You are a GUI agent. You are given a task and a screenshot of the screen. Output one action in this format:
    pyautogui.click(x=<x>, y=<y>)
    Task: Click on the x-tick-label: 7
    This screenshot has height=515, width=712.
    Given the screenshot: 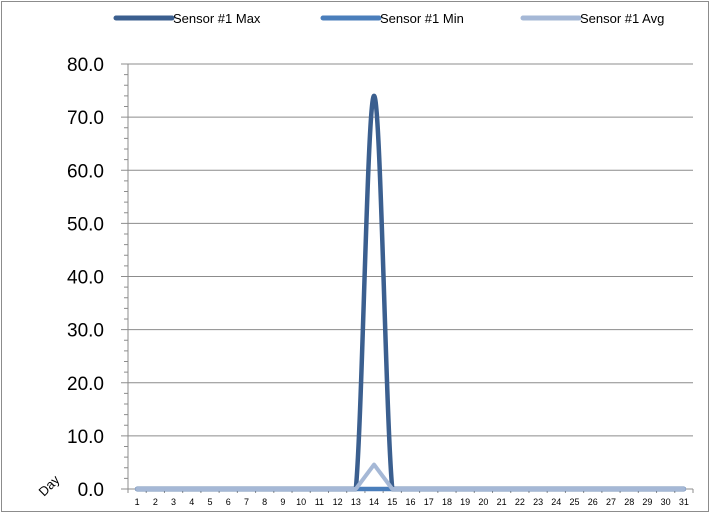 What is the action you would take?
    pyautogui.click(x=246, y=502)
    